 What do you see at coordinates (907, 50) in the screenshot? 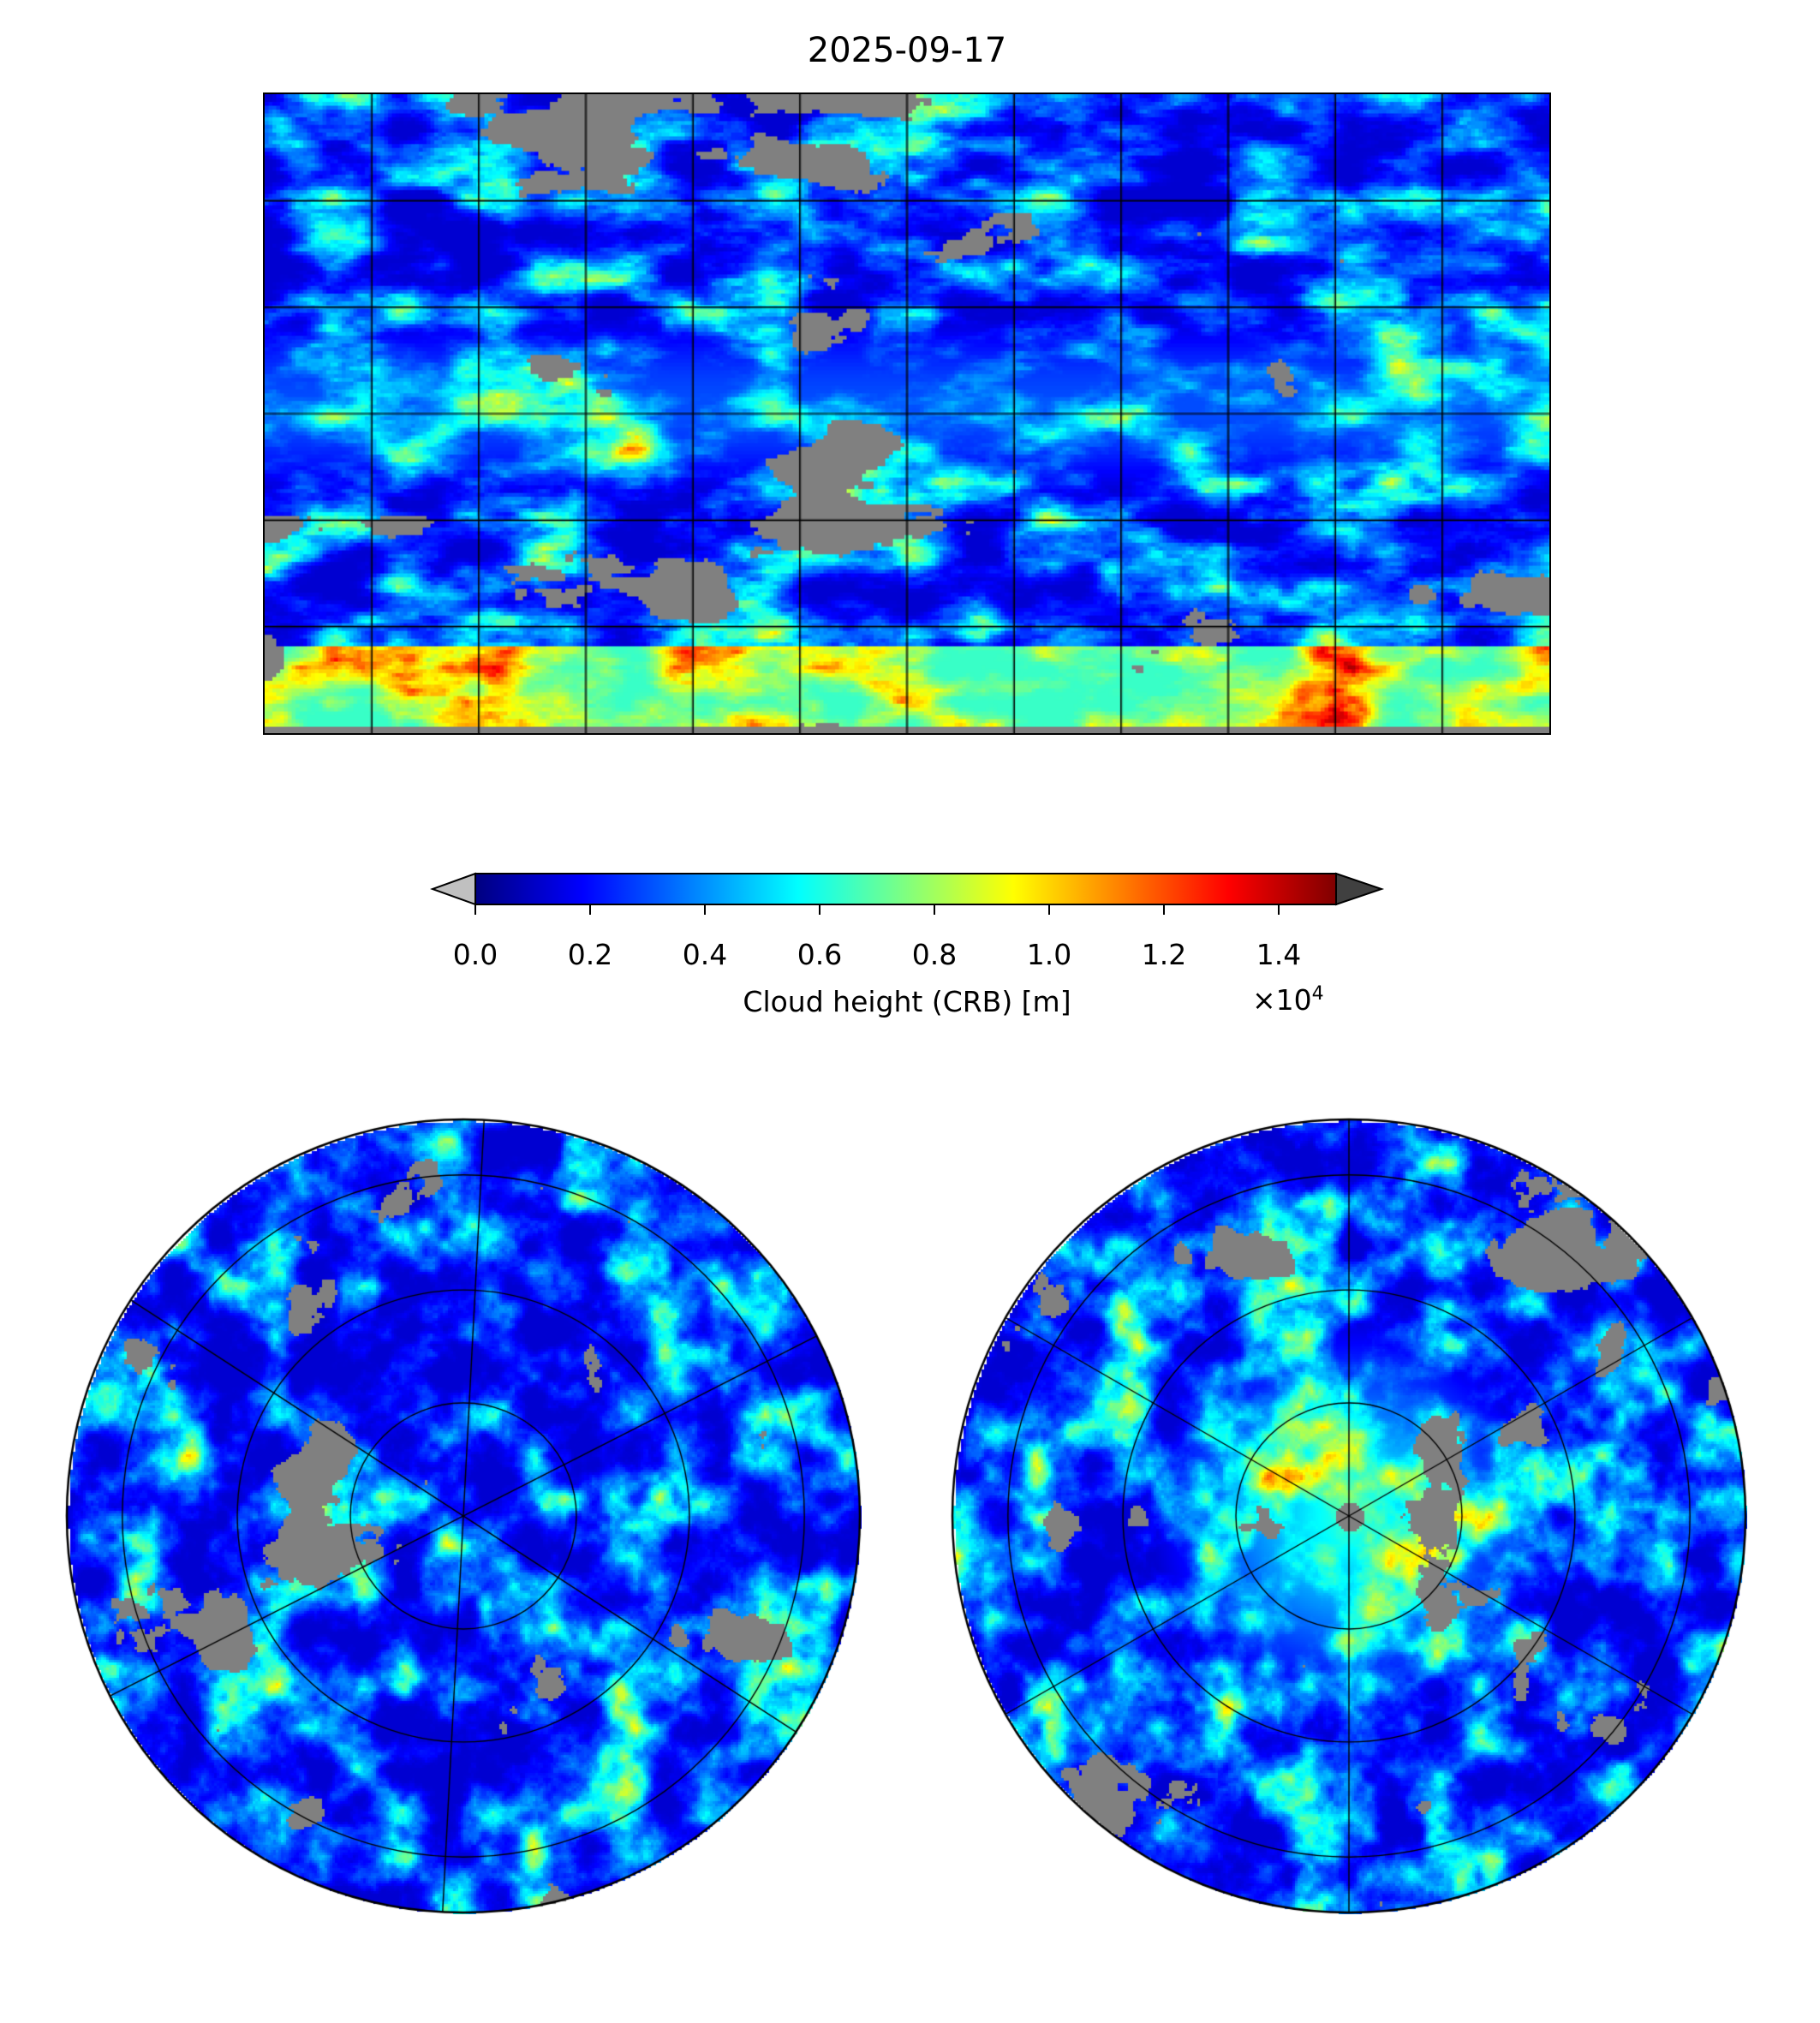
I see `figure-title: 2025-09-17` at bounding box center [907, 50].